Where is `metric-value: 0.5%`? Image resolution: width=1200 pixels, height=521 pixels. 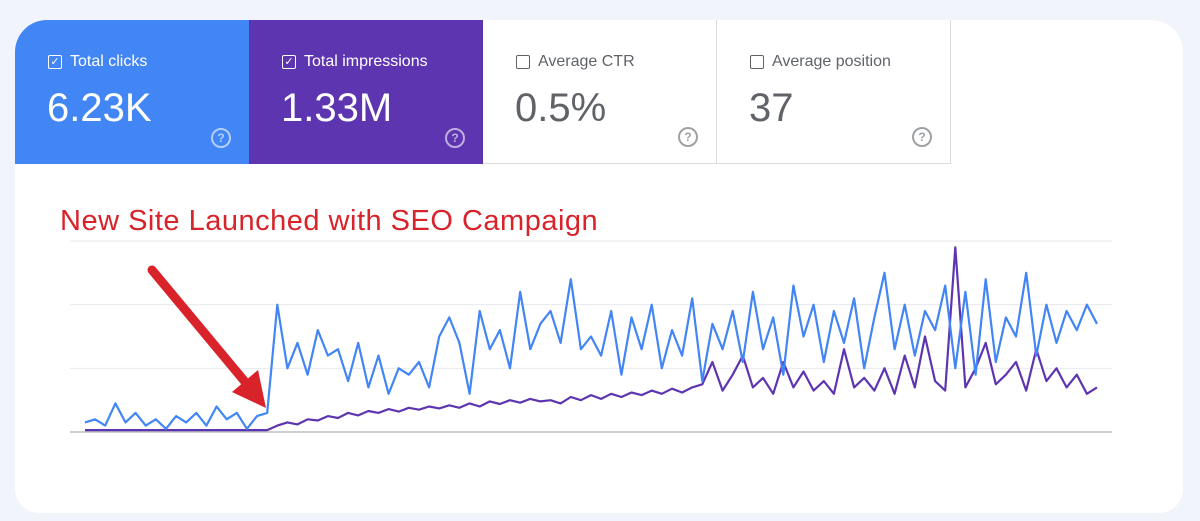 metric-value: 0.5% is located at coordinates (561, 108).